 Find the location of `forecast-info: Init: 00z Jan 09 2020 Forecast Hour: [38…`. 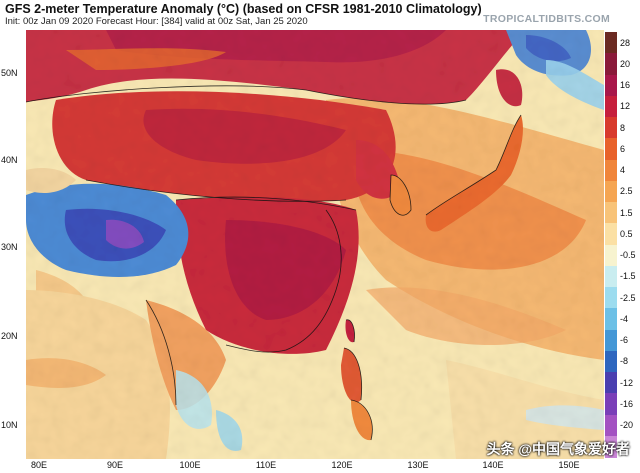

forecast-info: Init: 00z Jan 09 2020 Forecast Hour: [38… is located at coordinates (156, 21).